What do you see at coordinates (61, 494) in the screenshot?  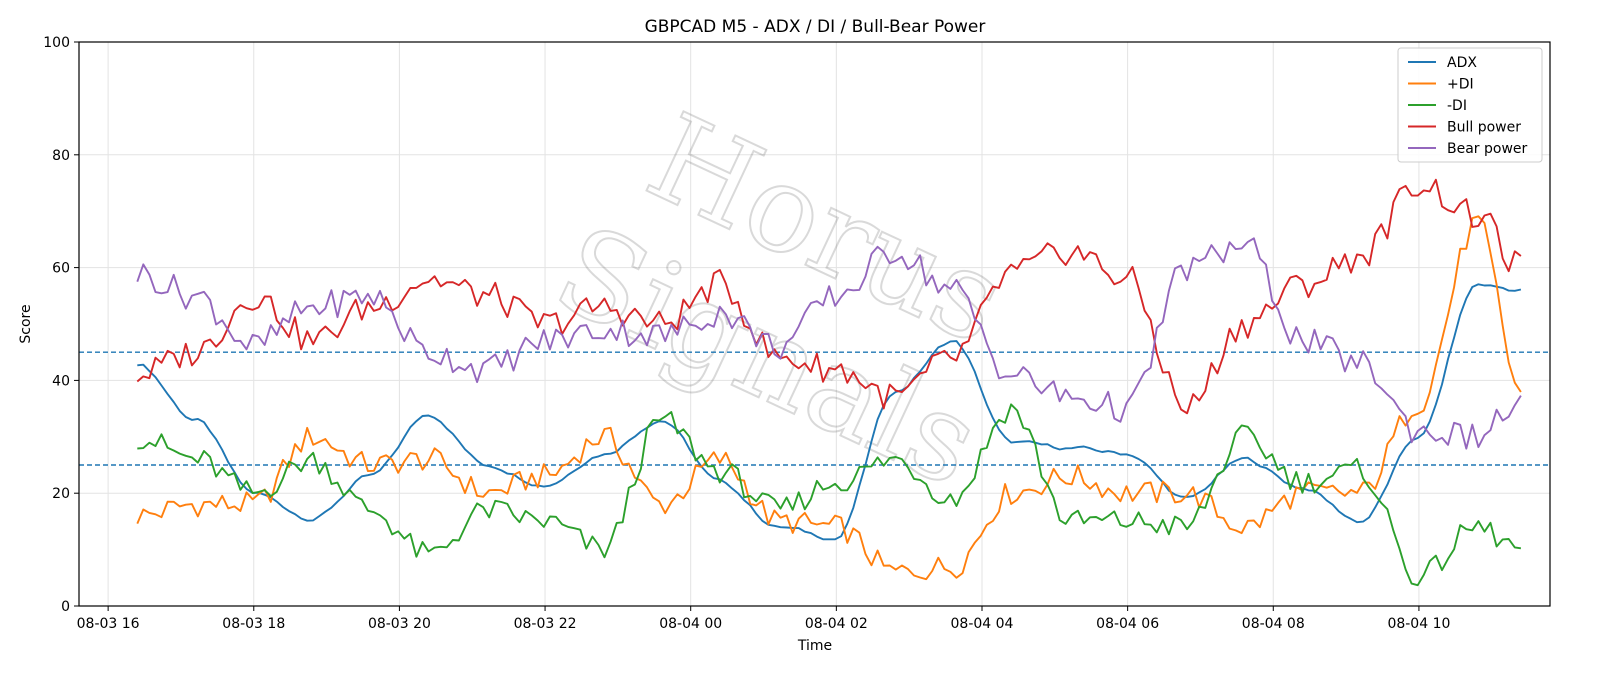 I see `y-tick-label: 20` at bounding box center [61, 494].